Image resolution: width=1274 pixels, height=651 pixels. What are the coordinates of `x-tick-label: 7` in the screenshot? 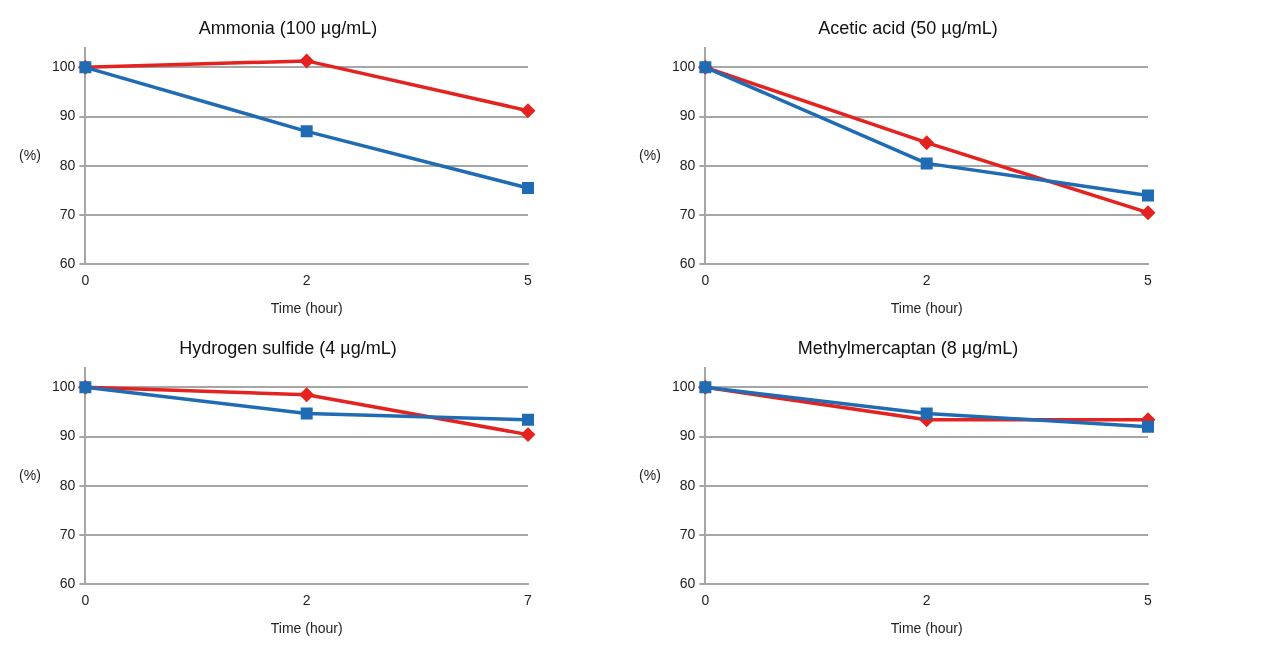 It's located at (528, 599).